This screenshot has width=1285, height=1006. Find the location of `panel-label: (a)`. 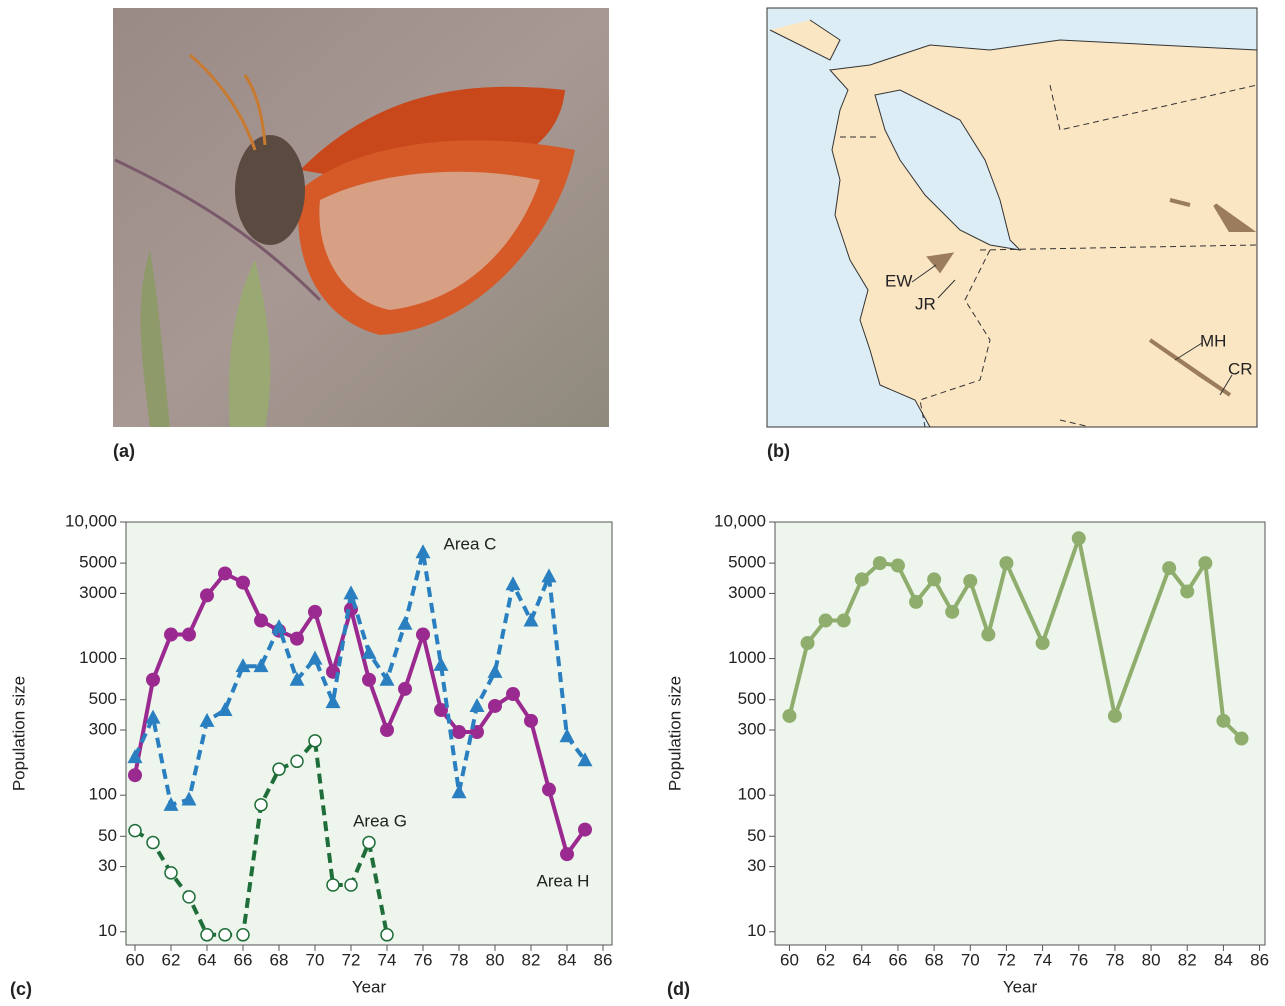

panel-label: (a) is located at coordinates (124, 451).